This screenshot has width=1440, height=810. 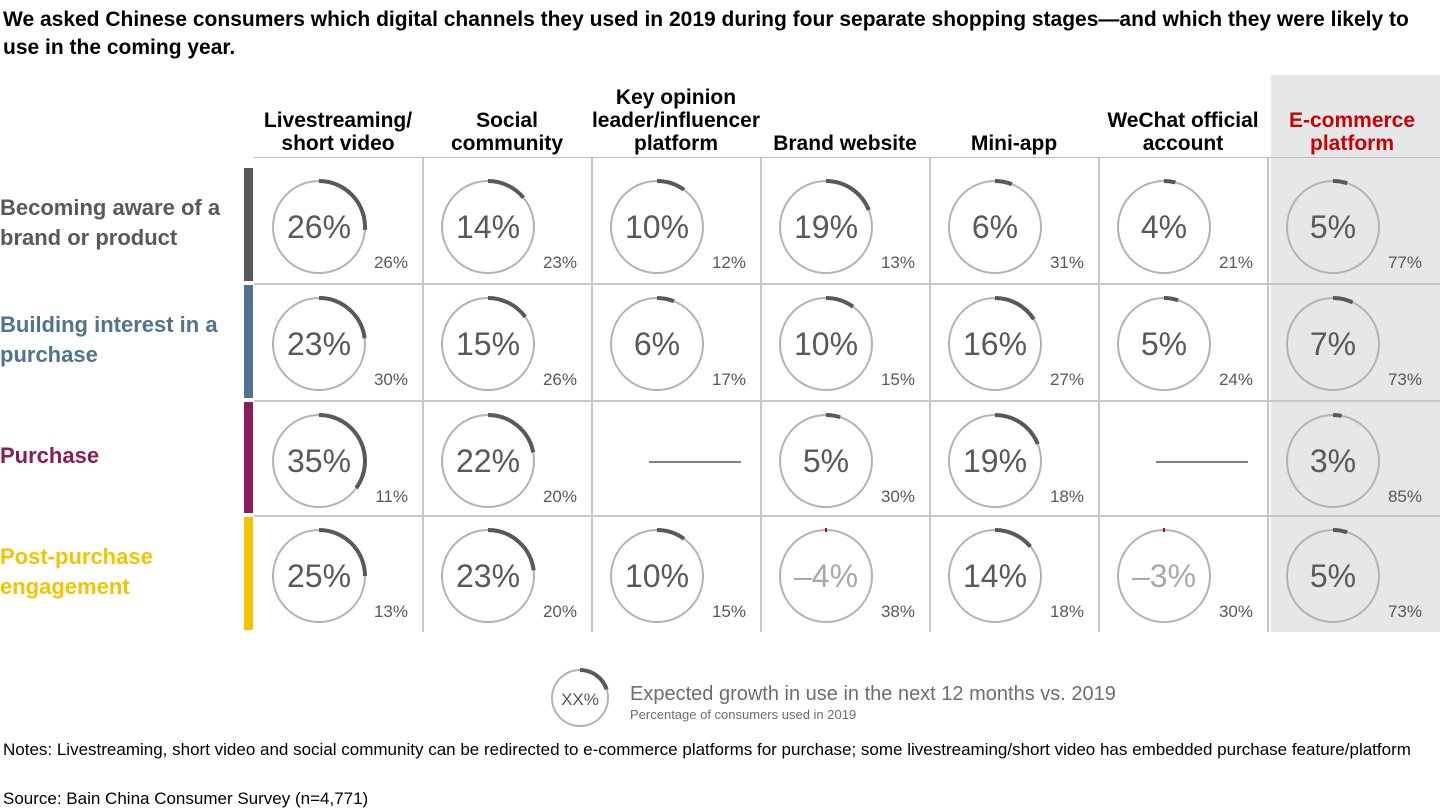 What do you see at coordinates (560, 379) in the screenshot?
I see `cell-r1-c1-used-2019-label: 26%` at bounding box center [560, 379].